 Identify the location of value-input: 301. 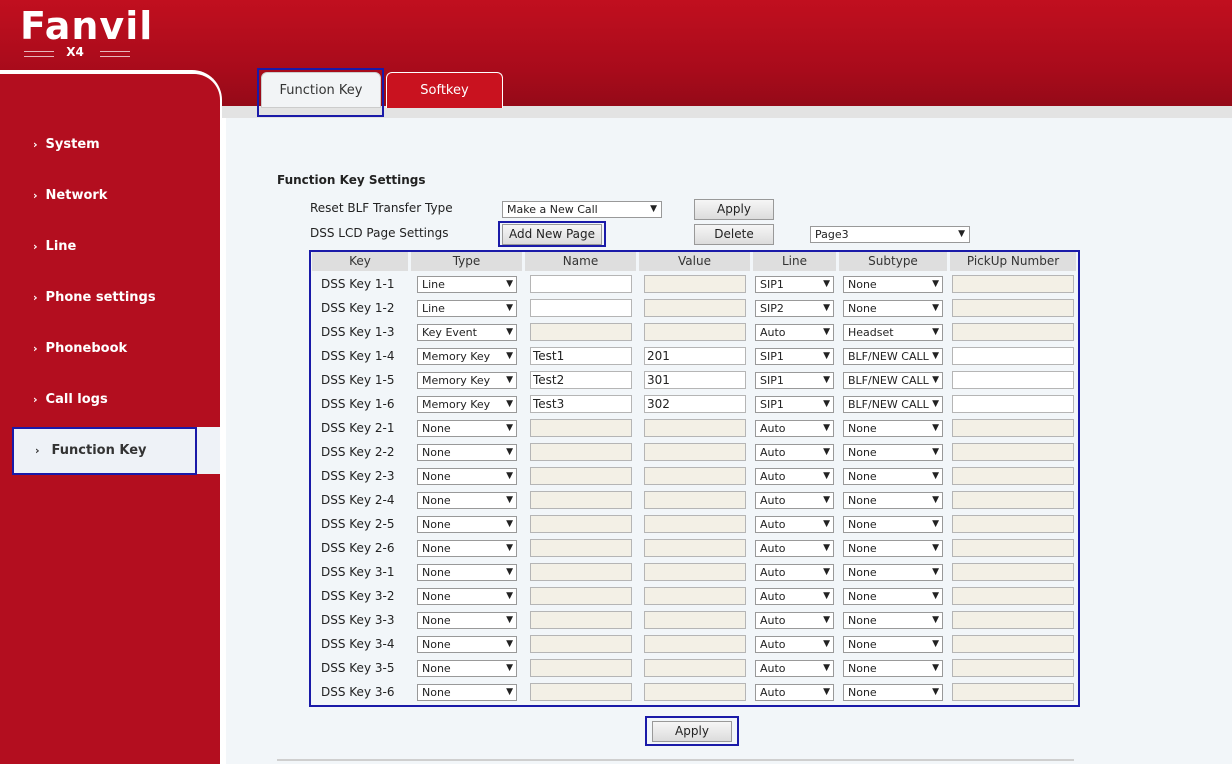
(695, 380).